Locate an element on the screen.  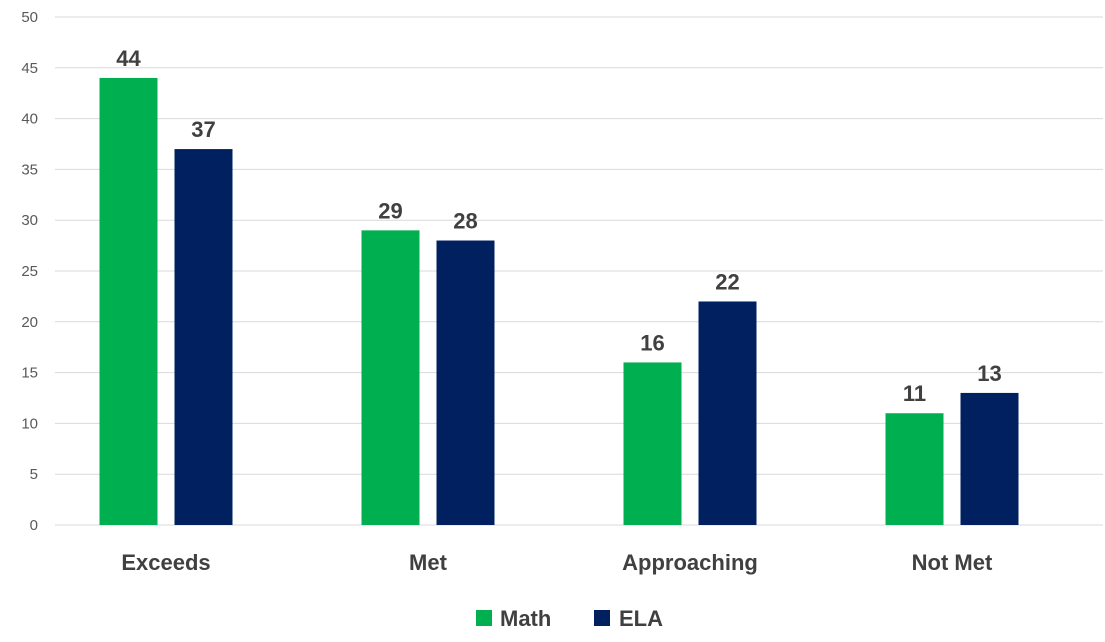
data-label-ela: 22 is located at coordinates (727, 281).